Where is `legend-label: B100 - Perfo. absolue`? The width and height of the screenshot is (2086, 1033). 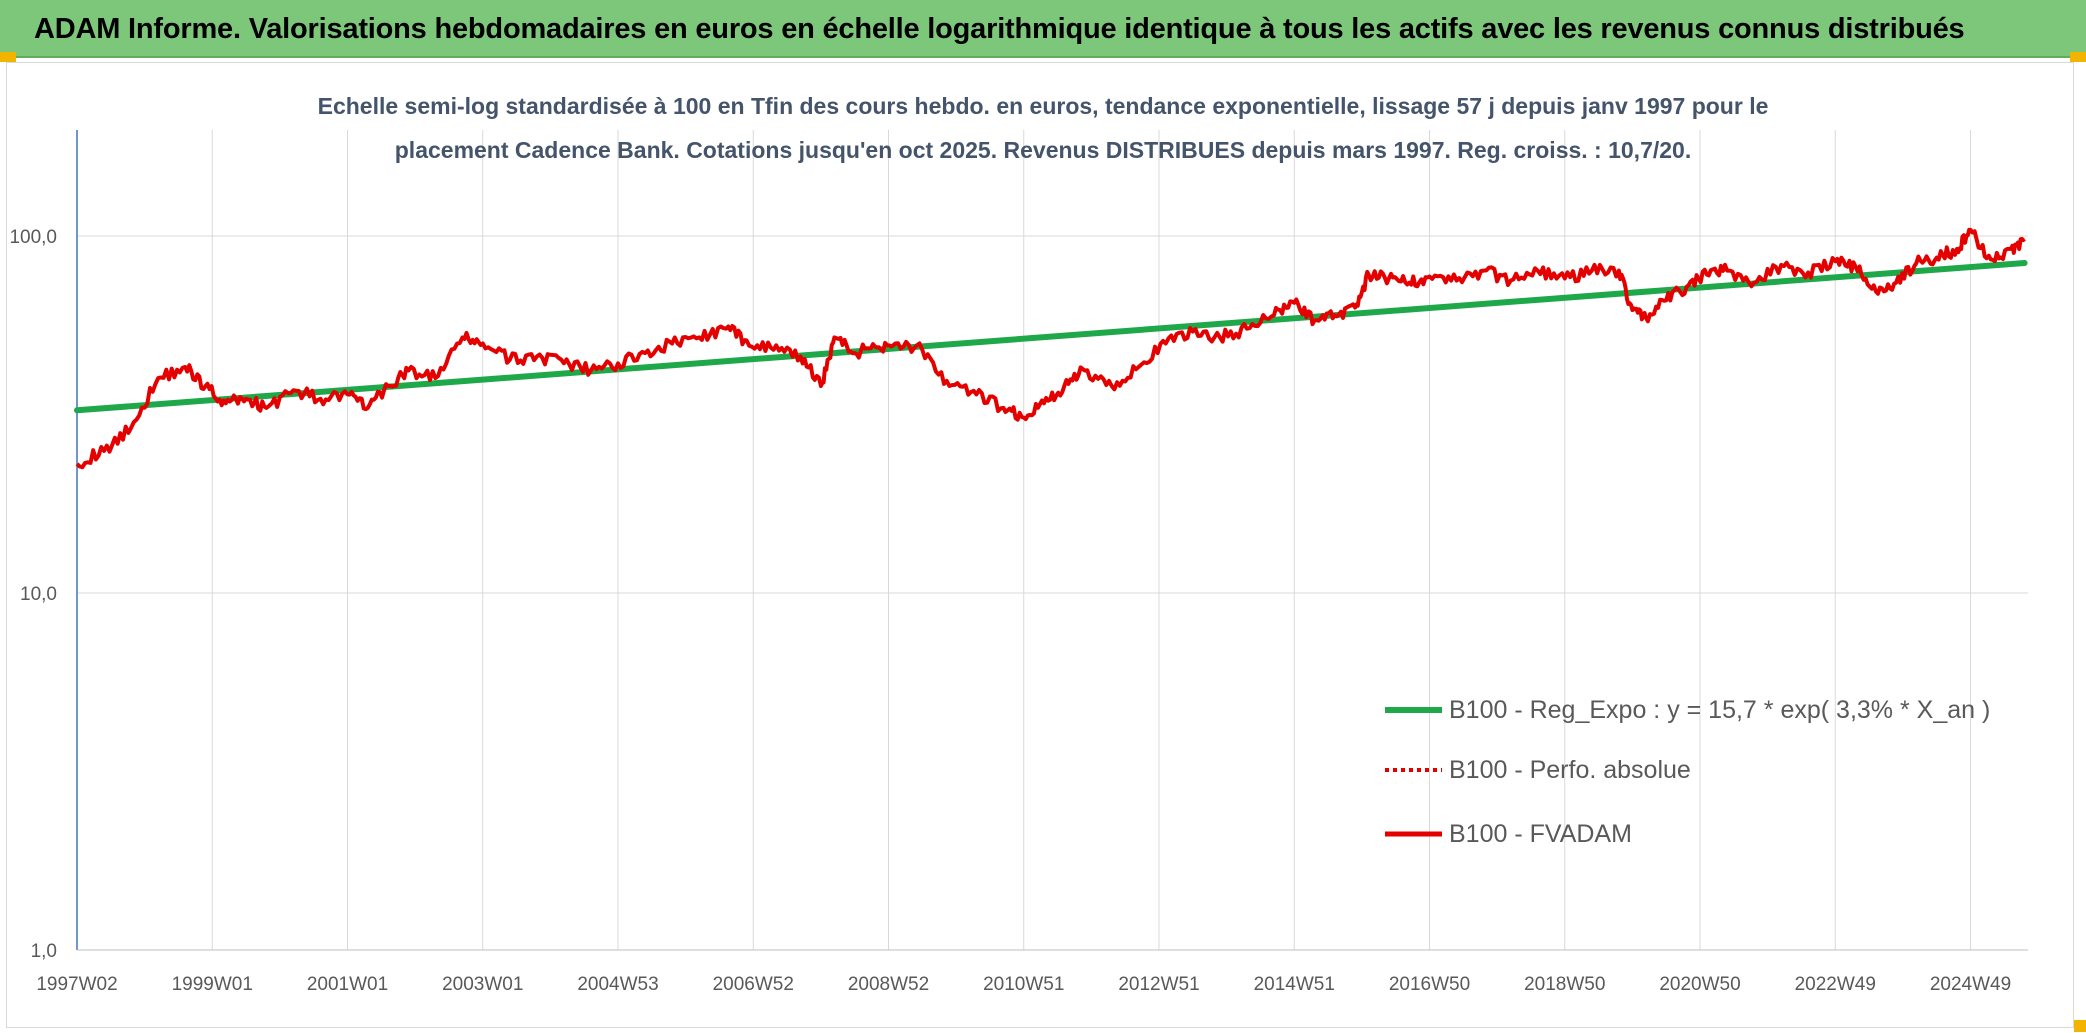 legend-label: B100 - Perfo. absolue is located at coordinates (1570, 770).